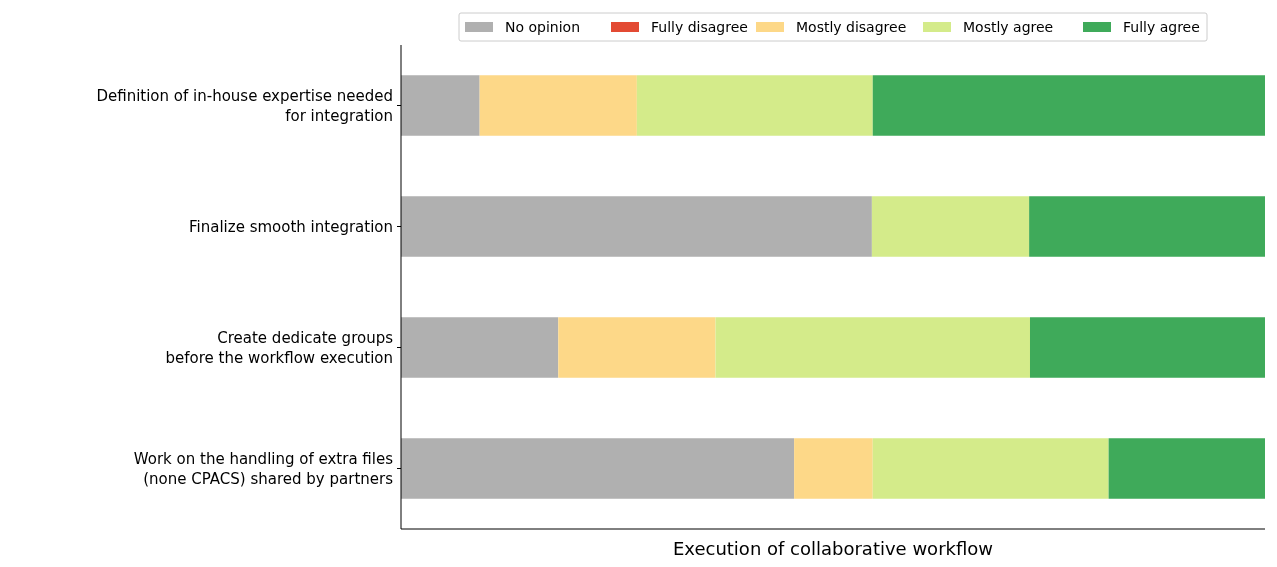  I want to click on legend-label: Fully agree, so click(1161, 27).